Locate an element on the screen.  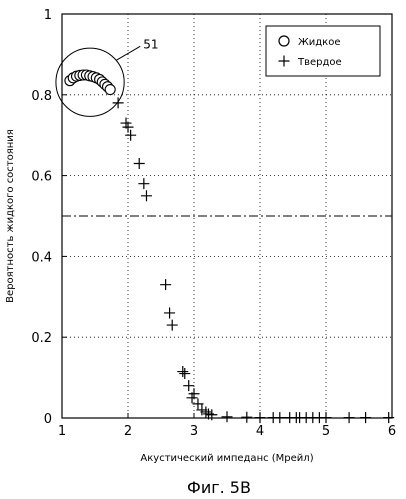
data-point-circle is located at coordinates (110, 89).